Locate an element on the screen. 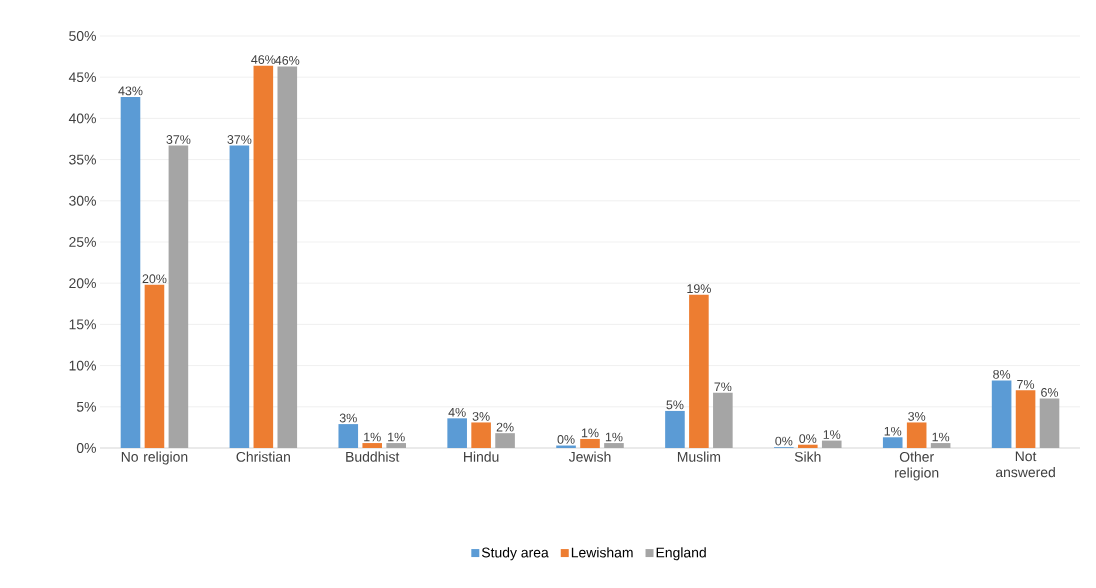  x-tick-label: Other religion is located at coordinates (917, 466).